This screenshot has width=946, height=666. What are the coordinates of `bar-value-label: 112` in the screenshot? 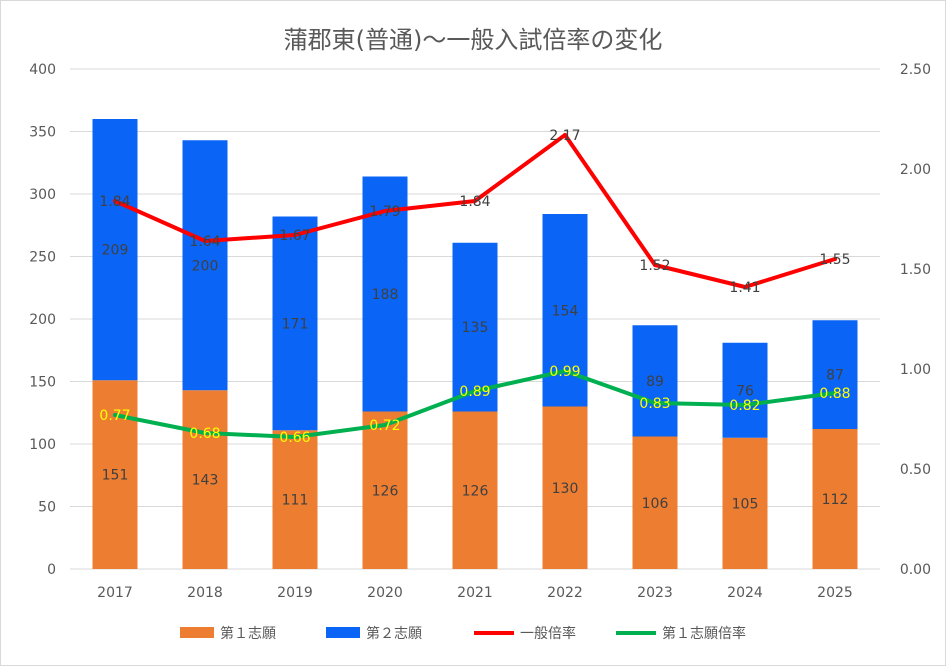 It's located at (835, 500).